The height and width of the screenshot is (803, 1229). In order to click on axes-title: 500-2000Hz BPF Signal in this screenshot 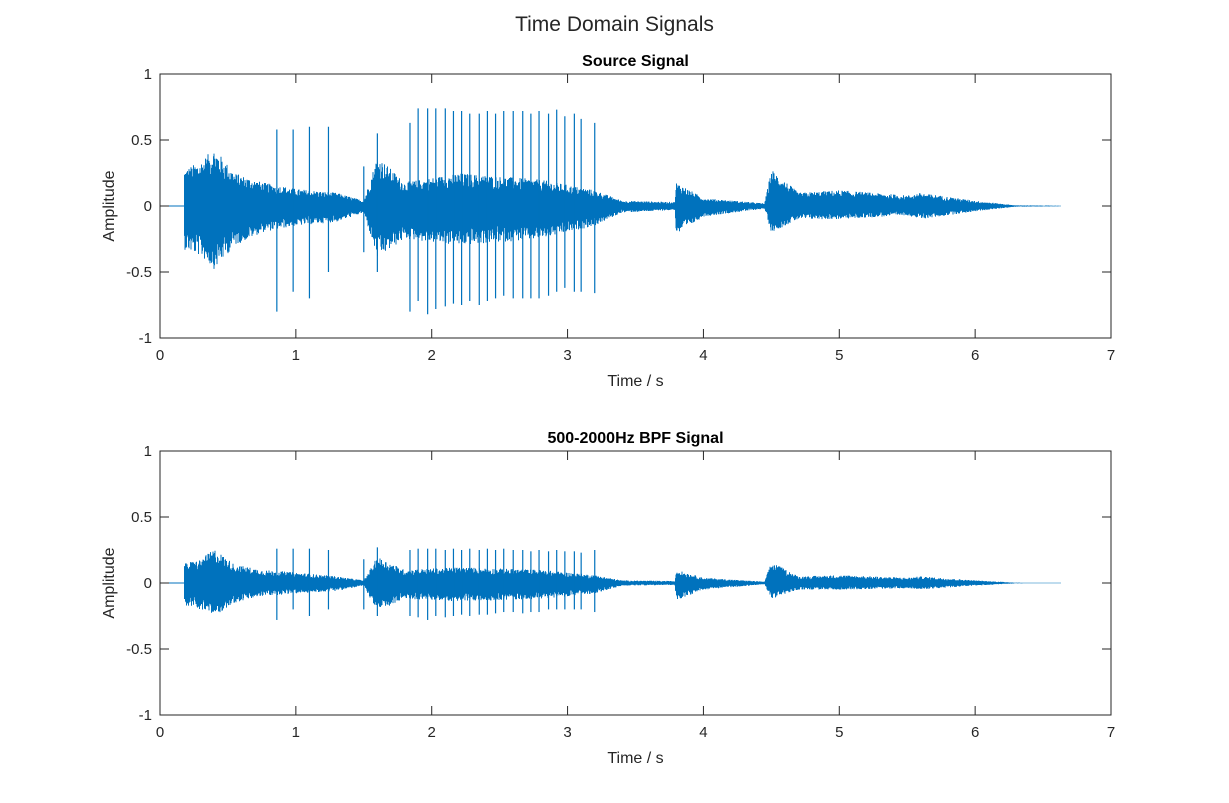, I will do `click(635, 438)`.